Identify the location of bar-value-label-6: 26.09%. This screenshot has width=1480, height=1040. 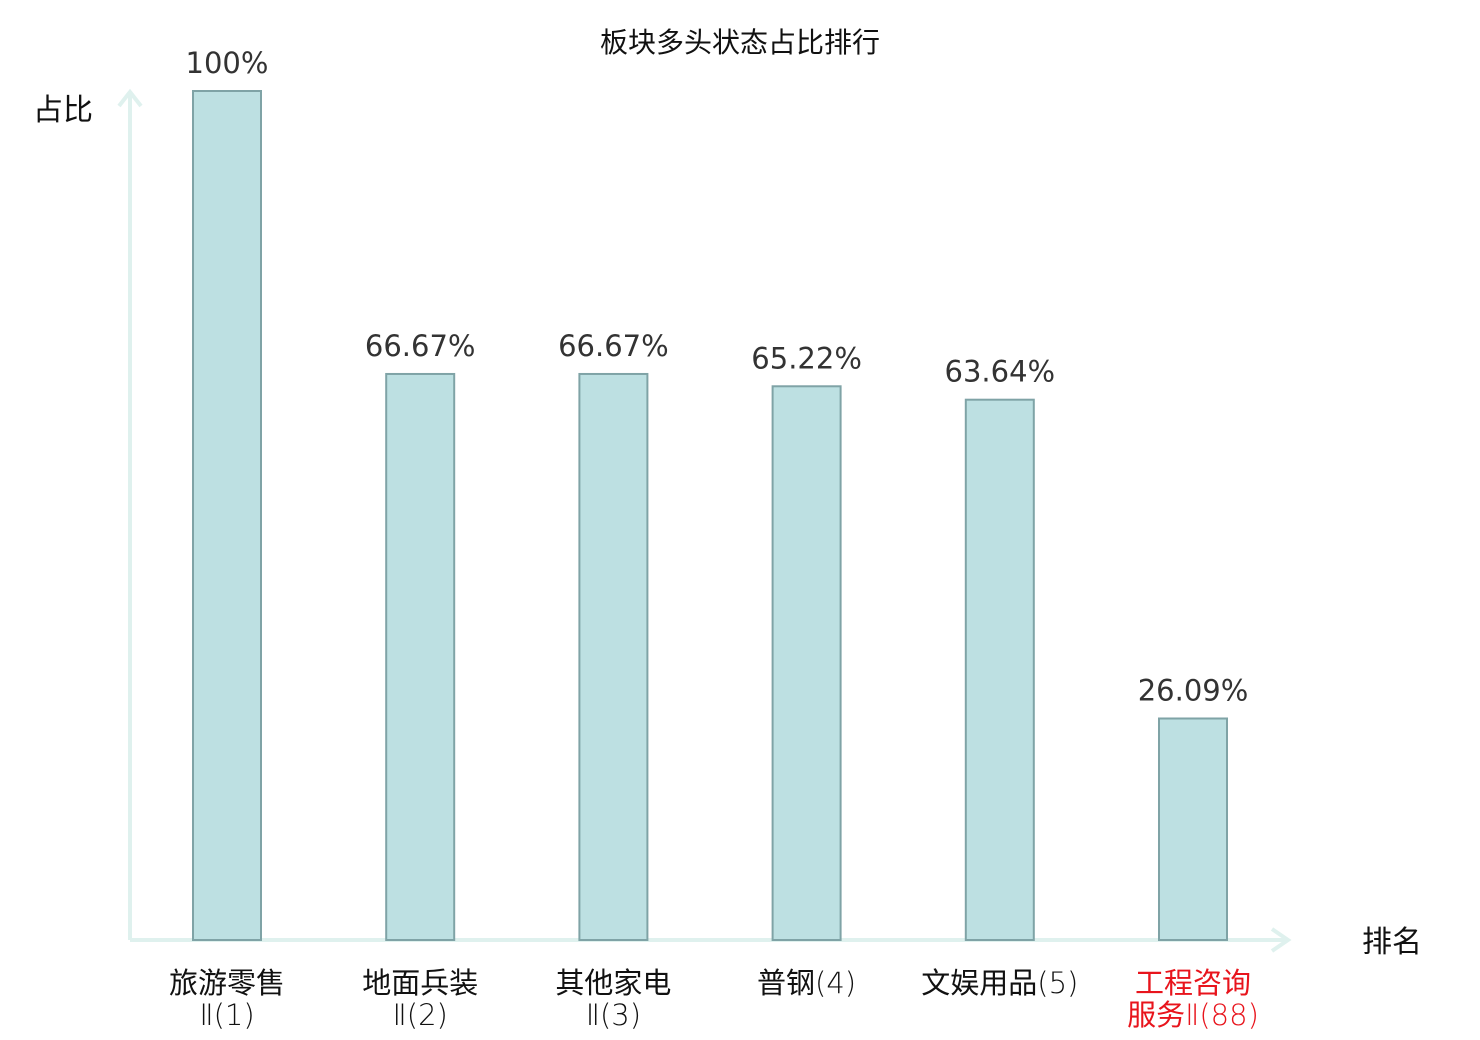
(1193, 690).